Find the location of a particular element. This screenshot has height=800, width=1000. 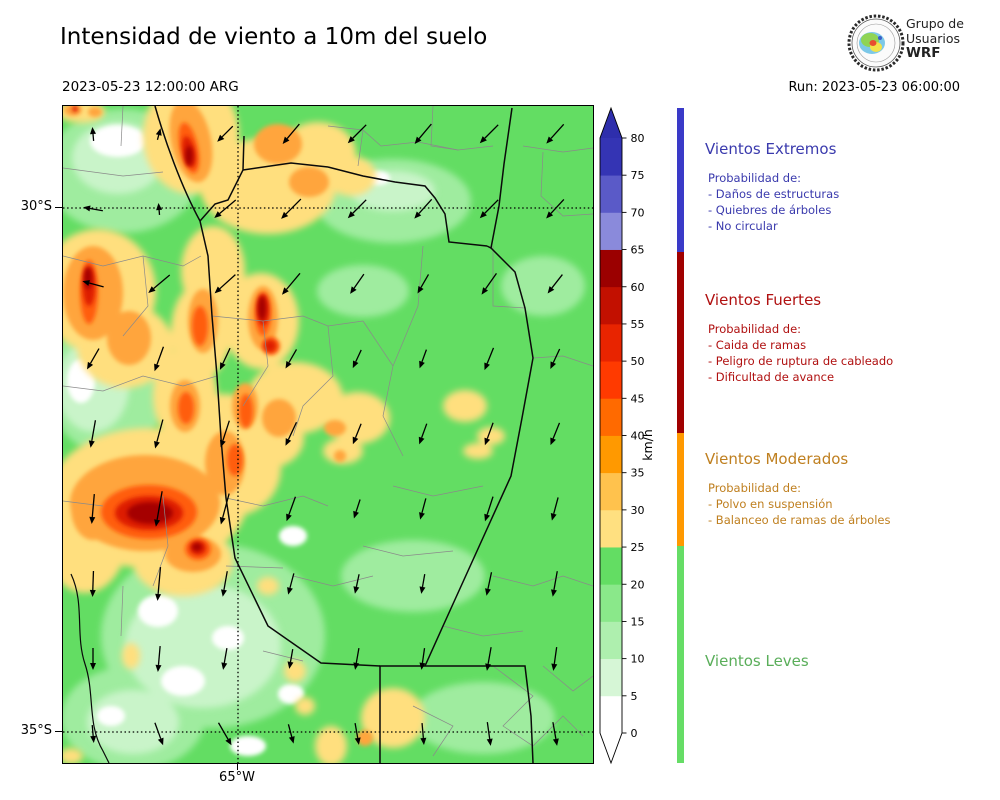

ytick-mark-35s is located at coordinates (58, 731).